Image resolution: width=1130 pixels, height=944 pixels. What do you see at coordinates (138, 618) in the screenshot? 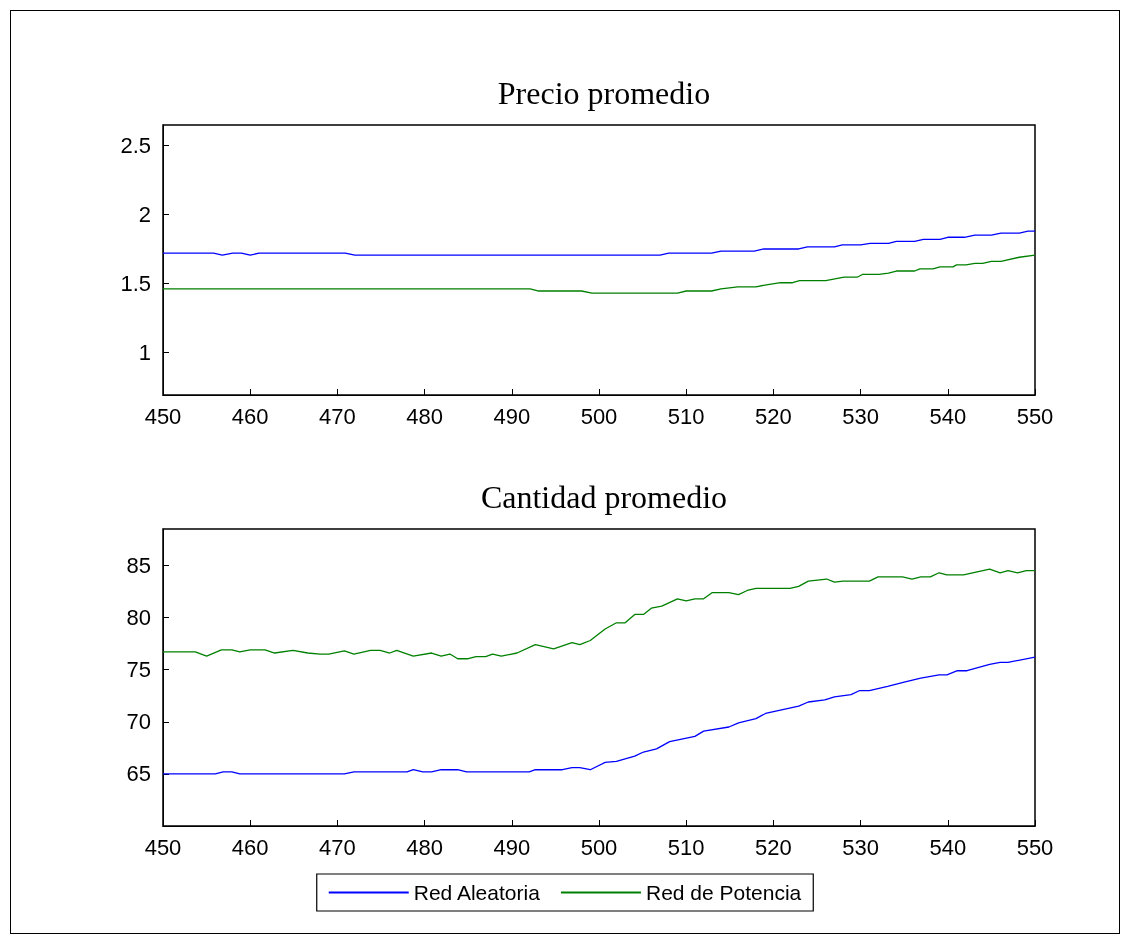
I see `y-tick-label: 80` at bounding box center [138, 618].